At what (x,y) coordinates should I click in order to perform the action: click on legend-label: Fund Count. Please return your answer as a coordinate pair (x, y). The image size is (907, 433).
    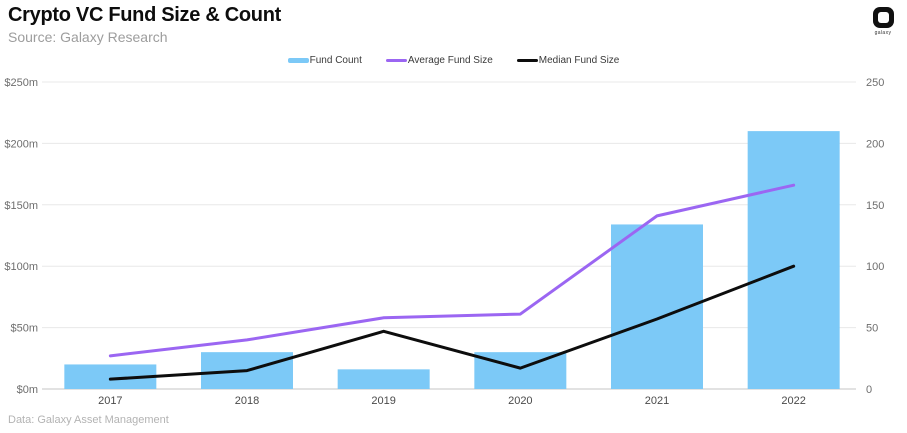
    Looking at the image, I should click on (335, 60).